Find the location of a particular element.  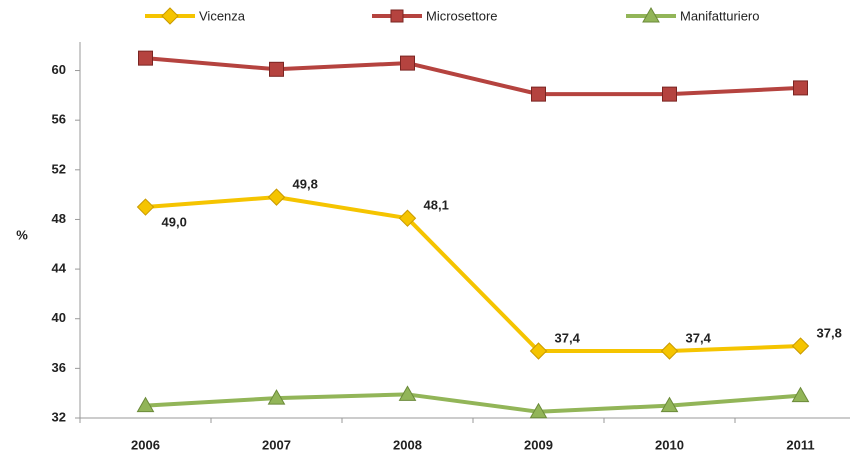

legend-label: Microsettore is located at coordinates (462, 15).